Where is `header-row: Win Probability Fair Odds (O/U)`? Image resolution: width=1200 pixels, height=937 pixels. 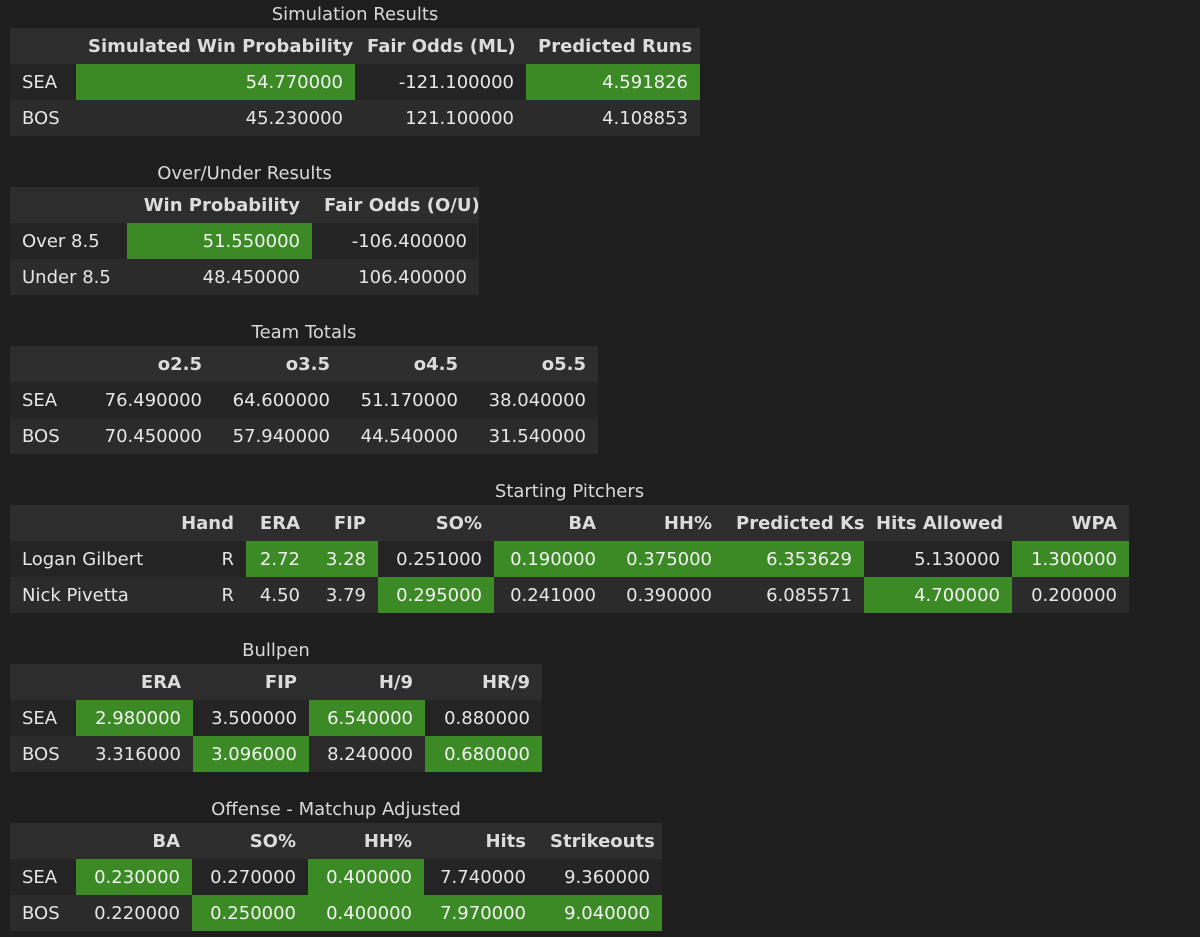
header-row: Win Probability Fair Odds (O/U) is located at coordinates (245, 205).